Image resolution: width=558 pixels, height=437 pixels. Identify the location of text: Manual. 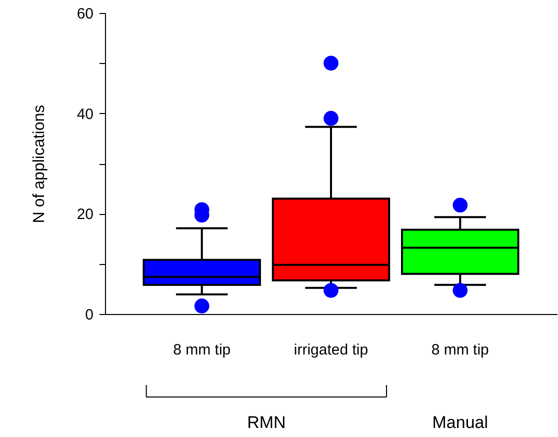
(460, 422).